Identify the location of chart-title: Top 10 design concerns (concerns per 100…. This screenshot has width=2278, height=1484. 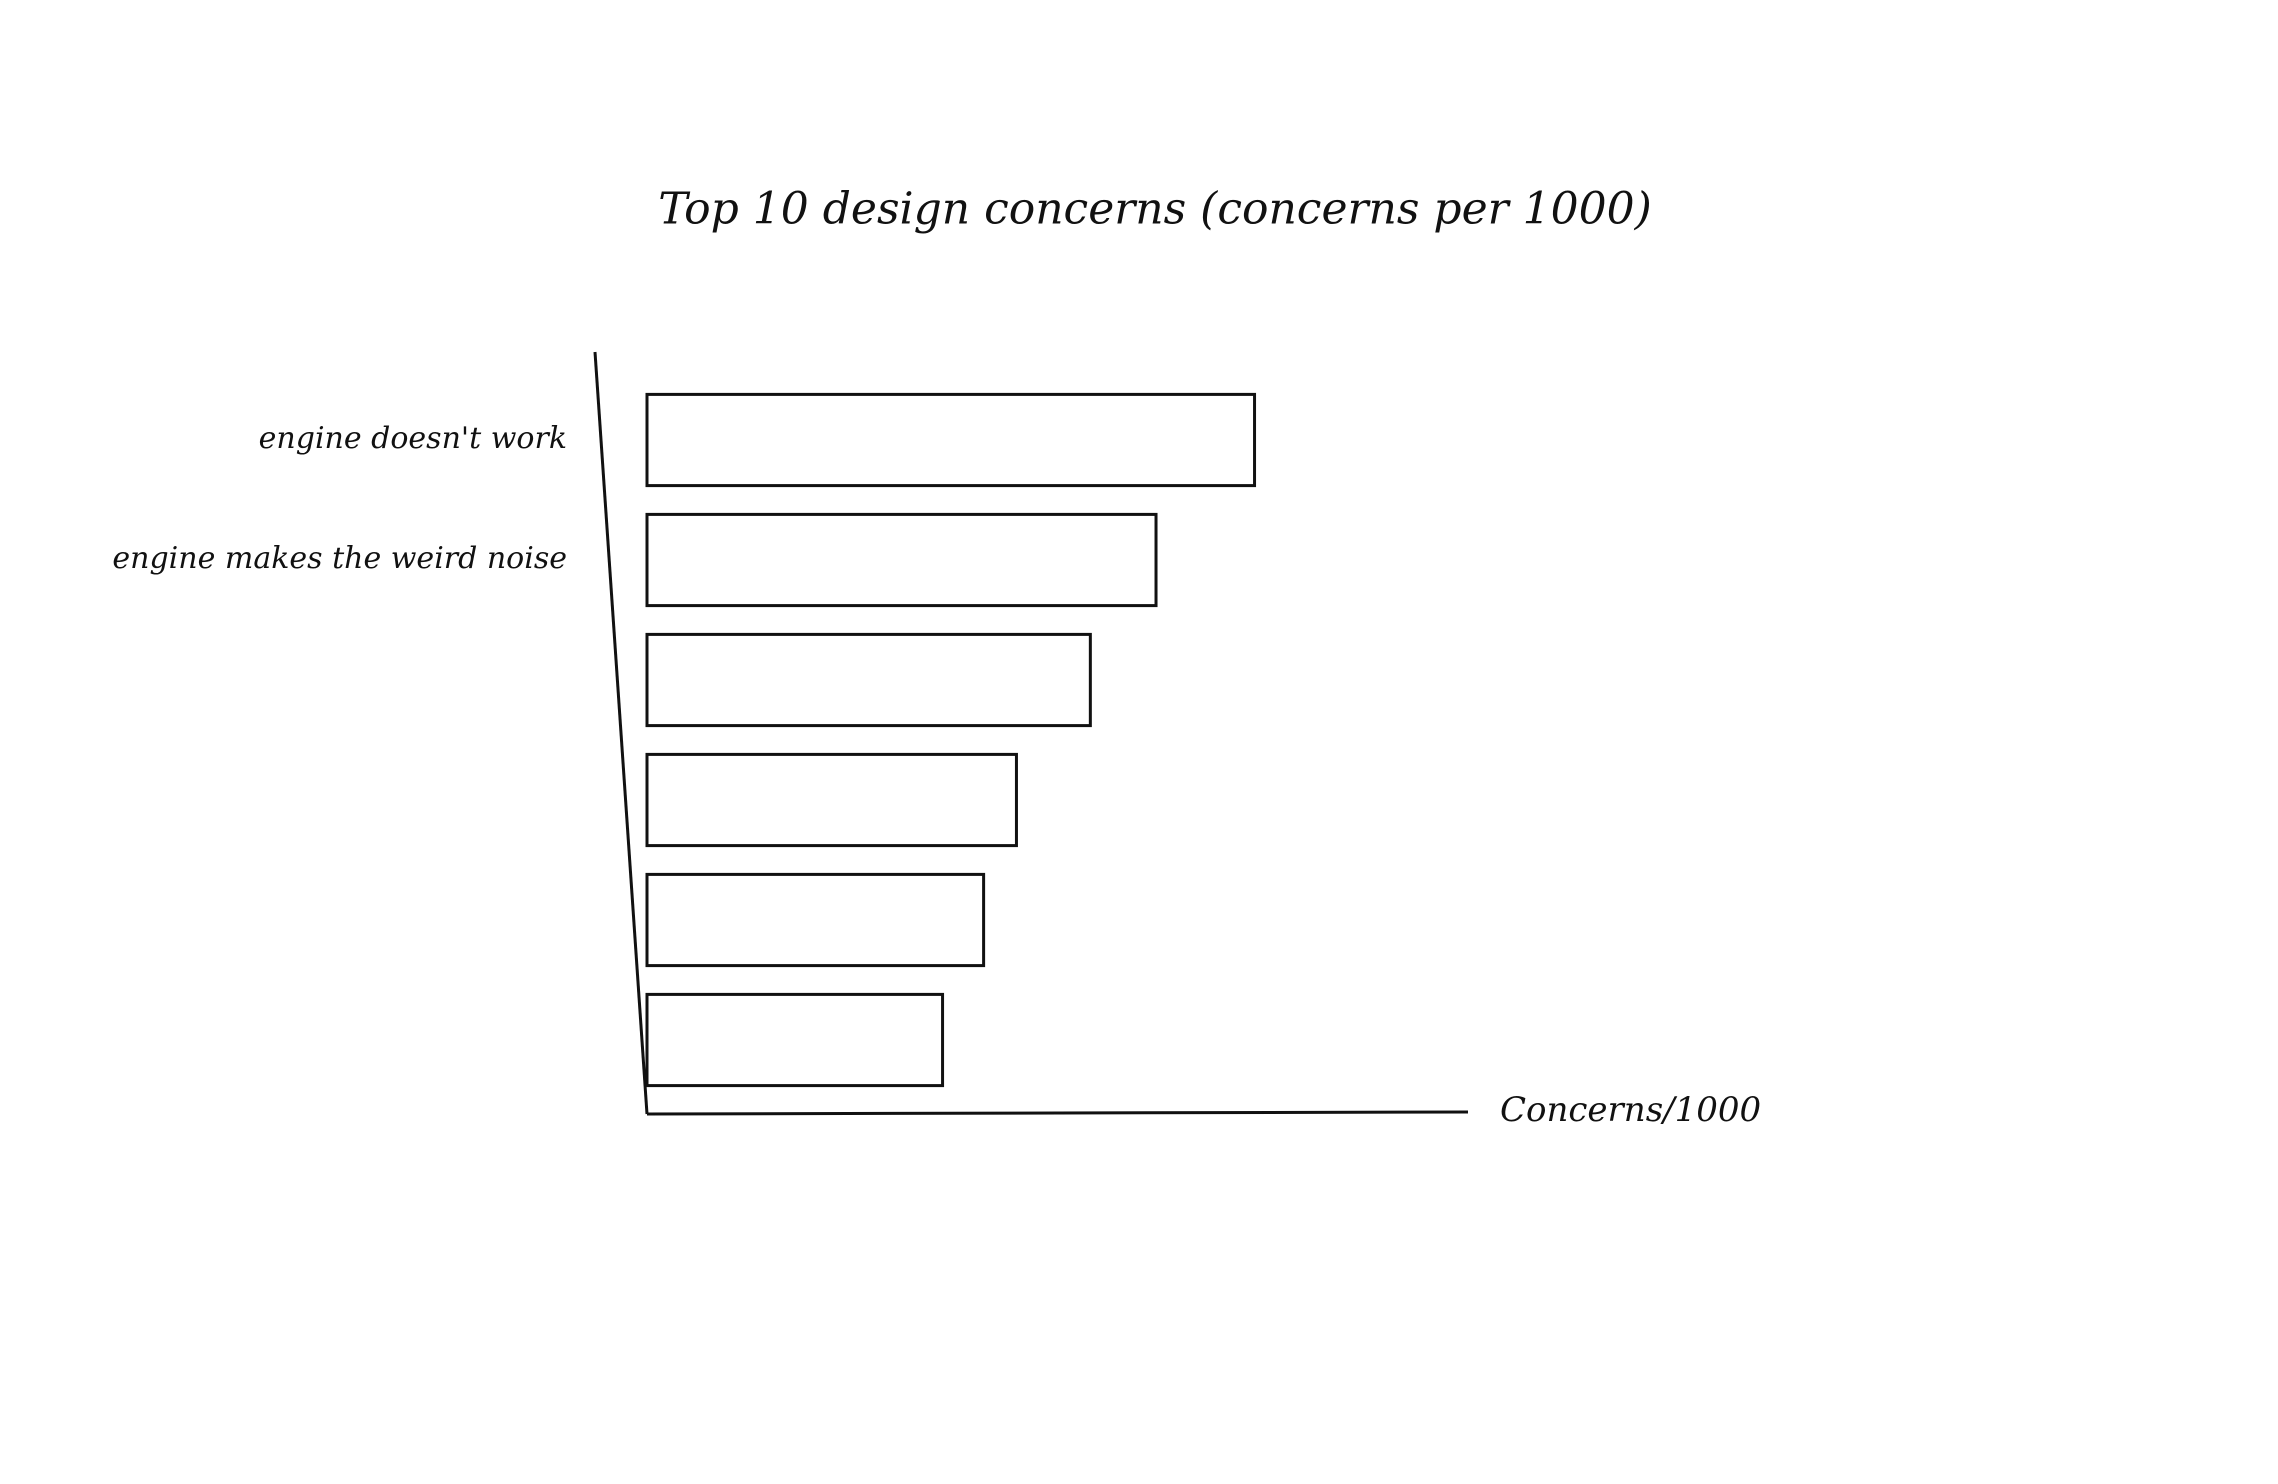
(1155, 209).